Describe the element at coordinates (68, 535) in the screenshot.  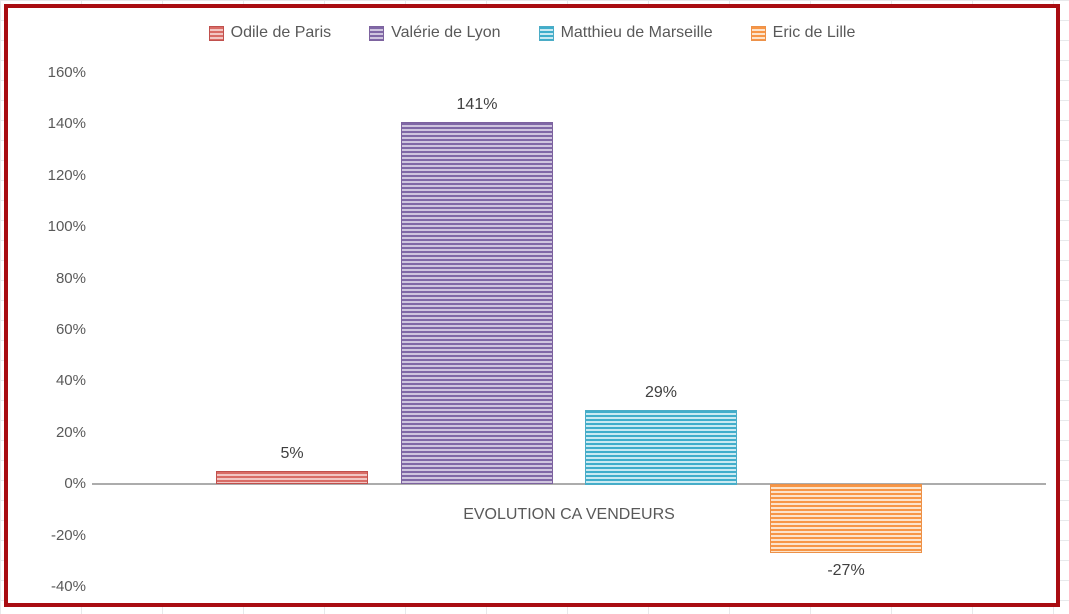
I see `y-tick-label: -20%` at that location.